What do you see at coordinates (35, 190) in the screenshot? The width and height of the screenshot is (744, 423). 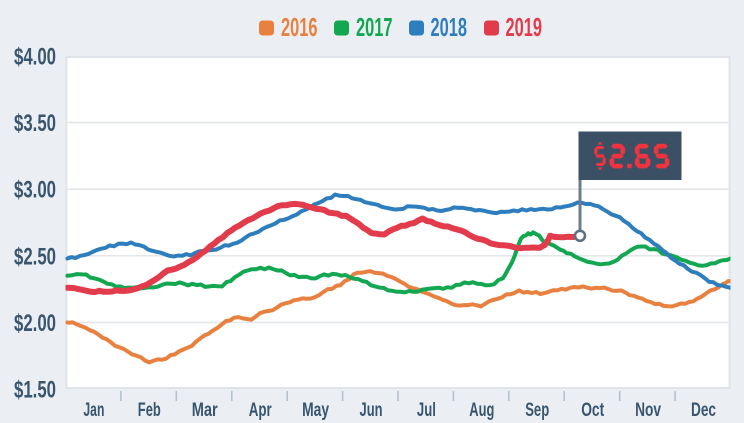 I see `svg-text: $3.00` at bounding box center [35, 190].